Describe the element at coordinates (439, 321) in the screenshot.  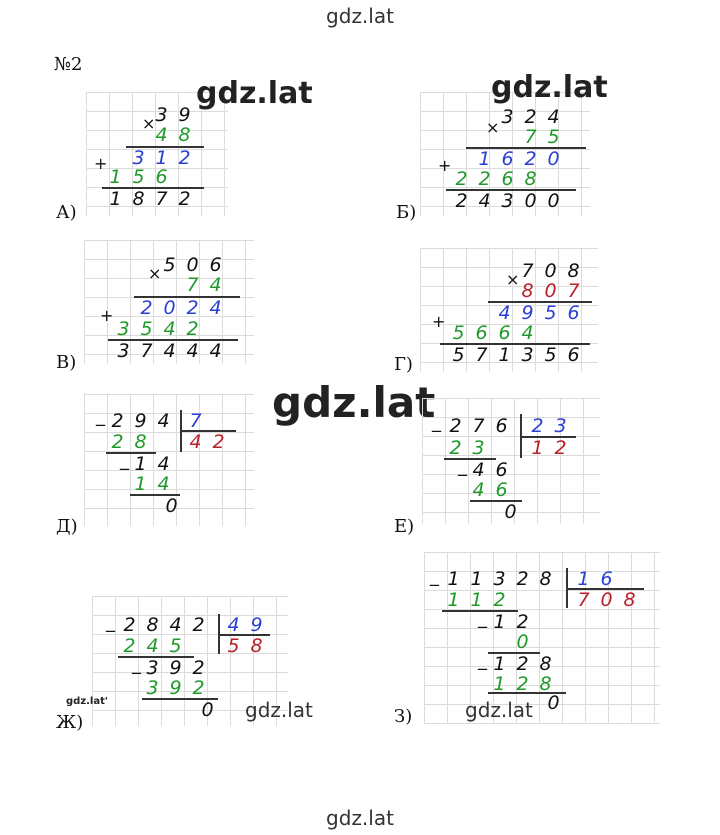
I see `plus-sign-g: +` at that location.